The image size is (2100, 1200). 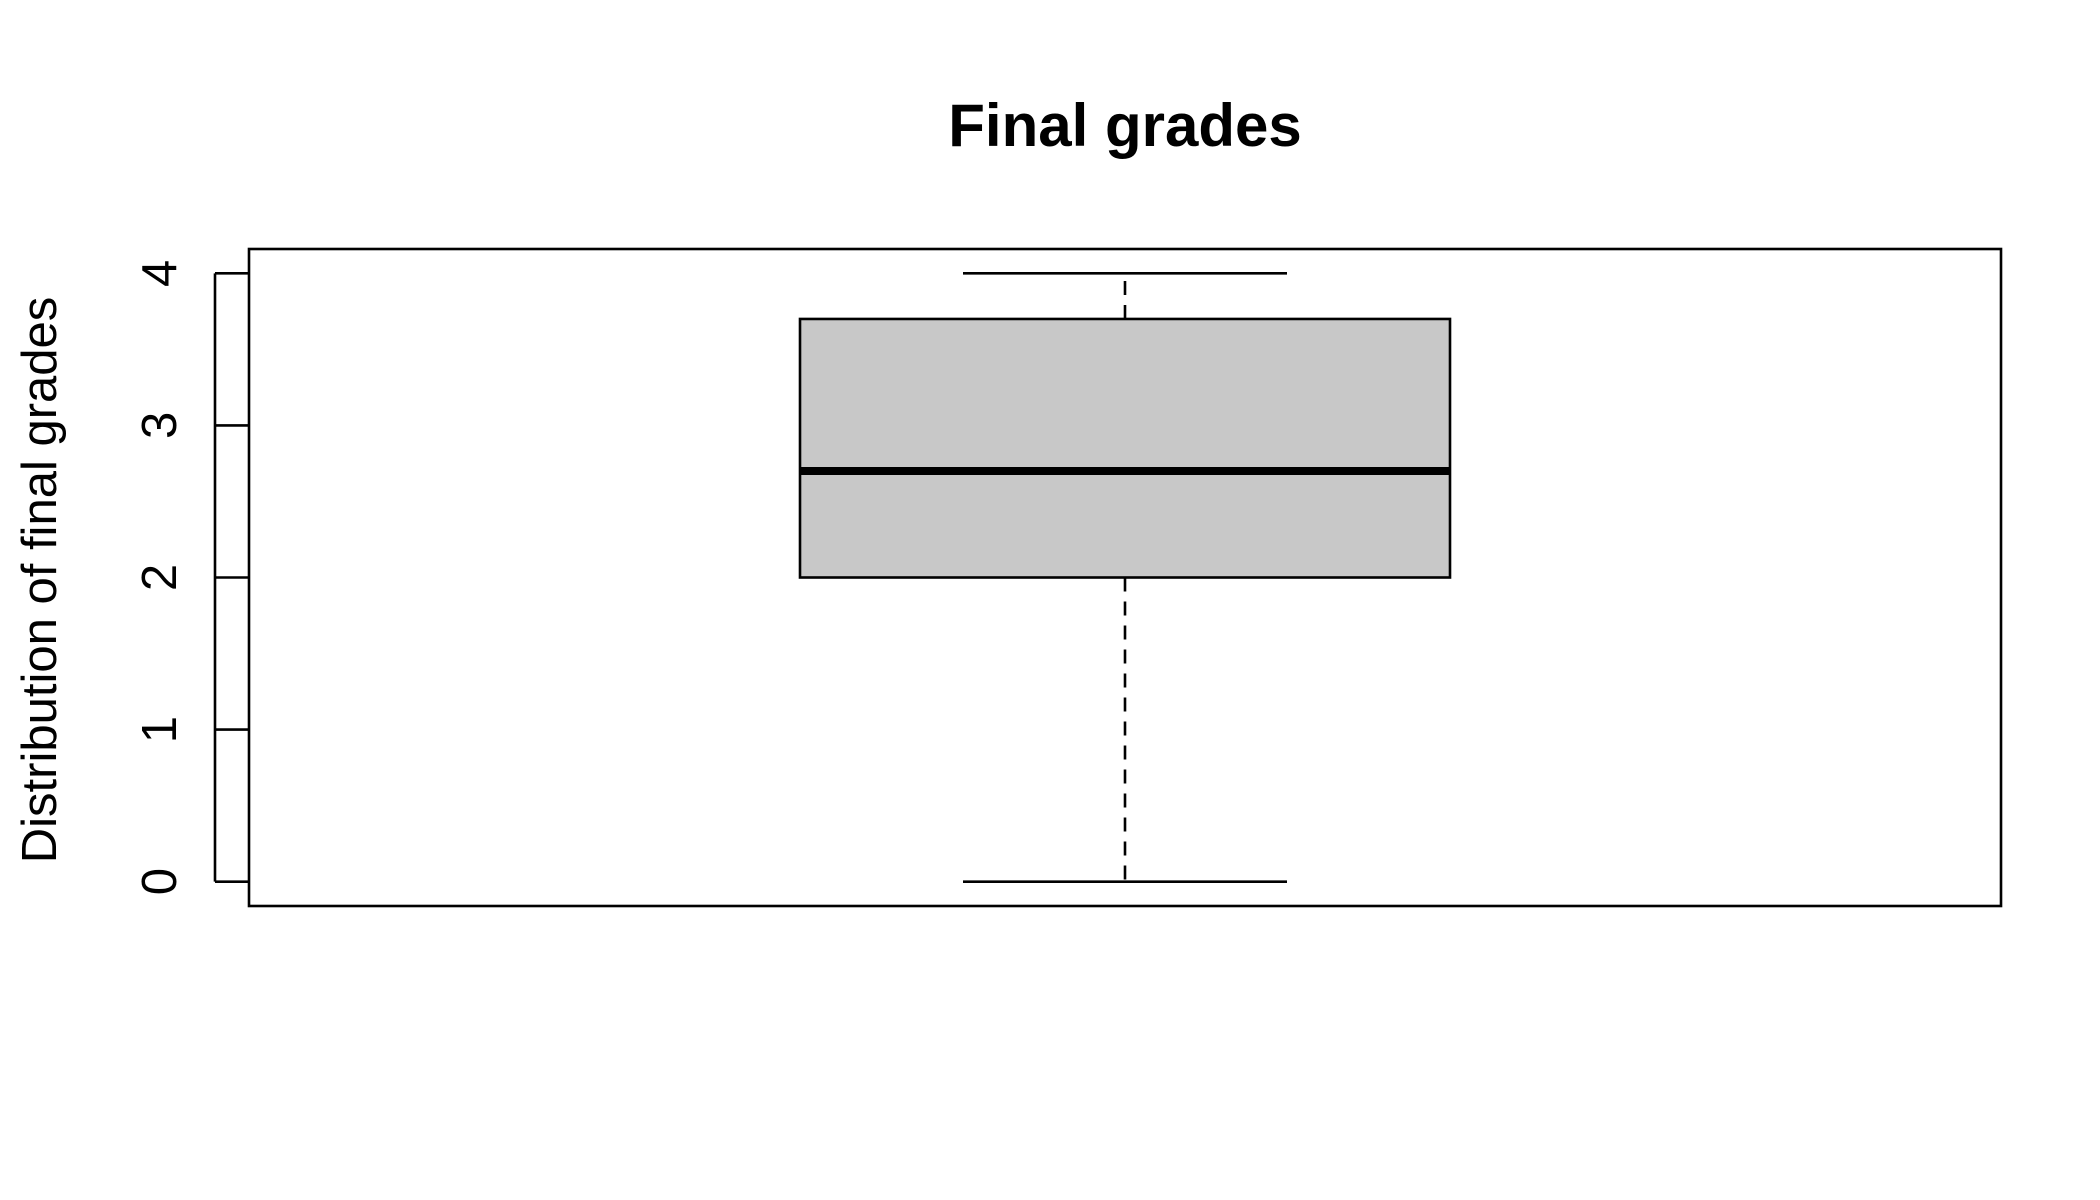 I want to click on y-tick-label: 2, so click(x=160, y=577).